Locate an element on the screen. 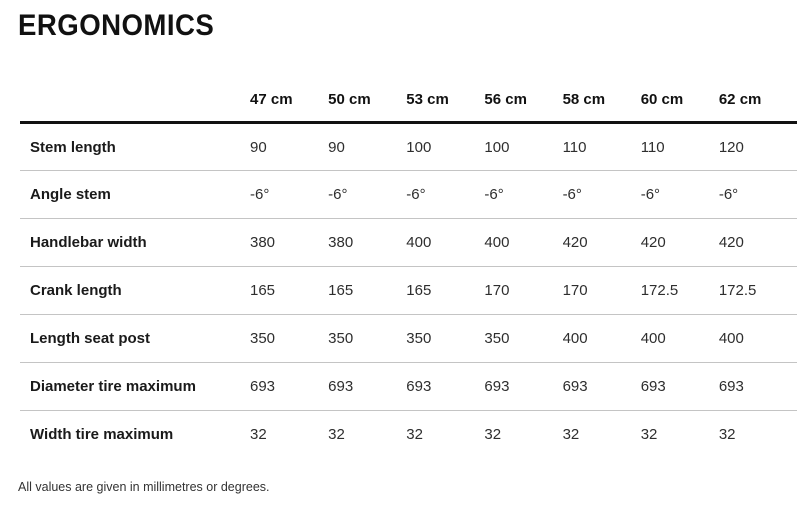  row-label: Stem length is located at coordinates (73, 147).